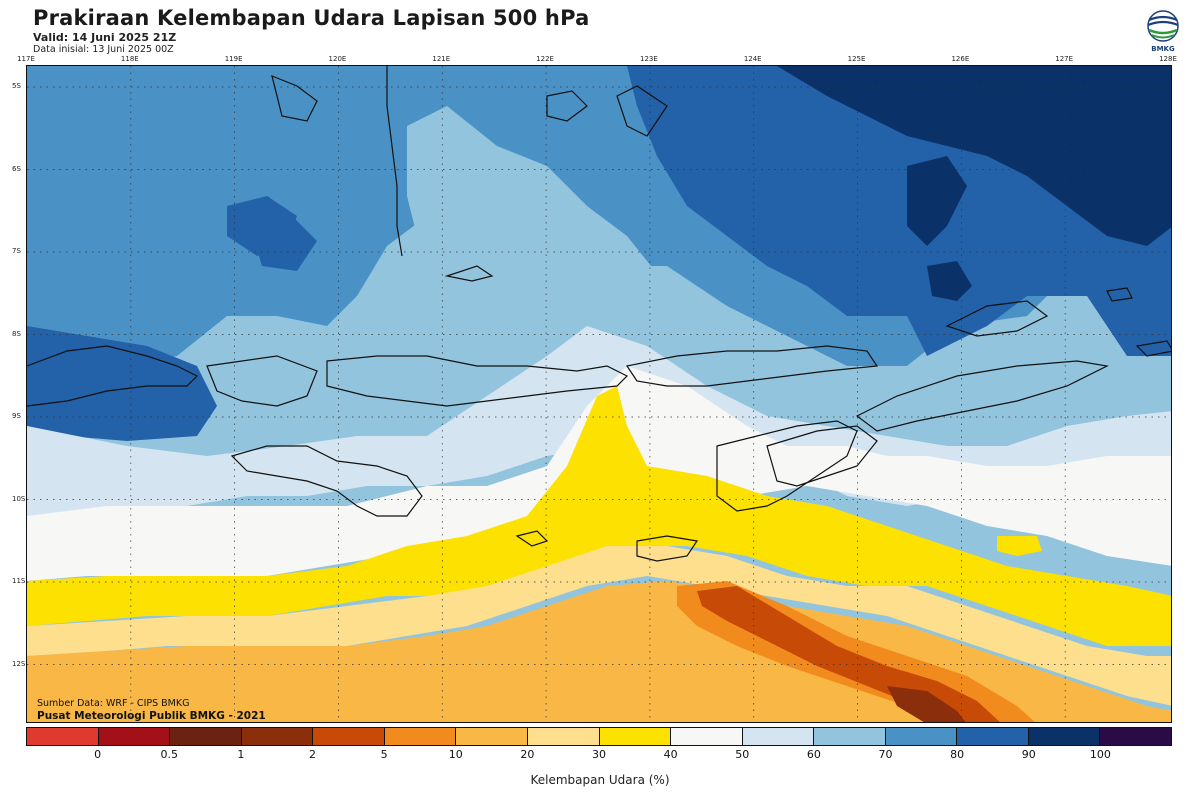  I want to click on colorbar-tick: 90, so click(1028, 754).